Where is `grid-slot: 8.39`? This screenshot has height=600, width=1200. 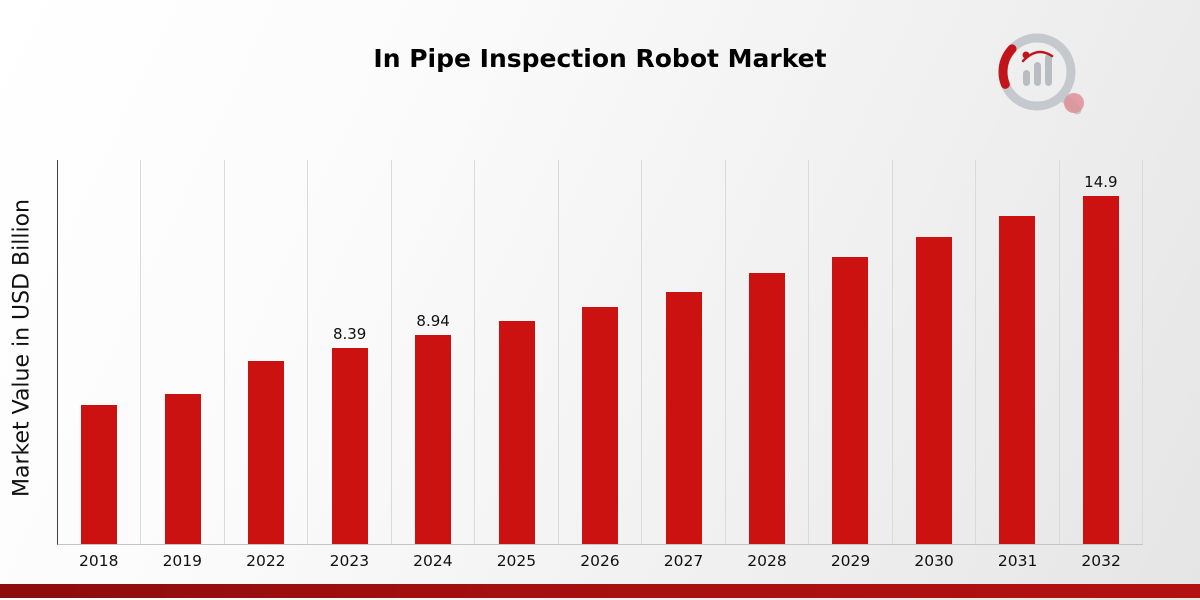
grid-slot: 8.39 is located at coordinates (350, 352).